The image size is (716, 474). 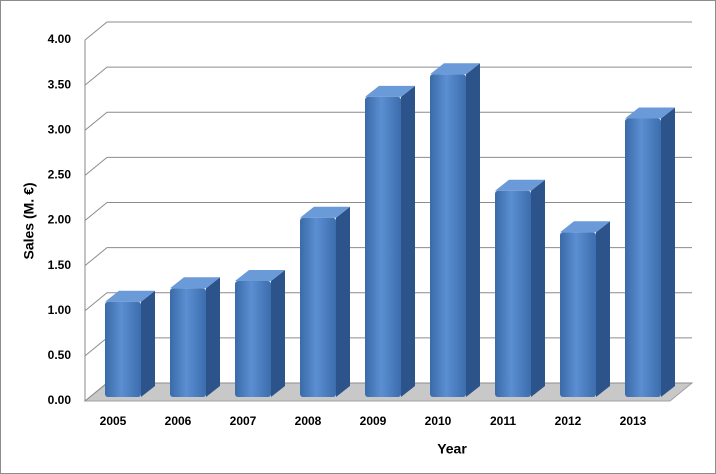 I want to click on y-tick-label: 2.50, so click(x=60, y=175).